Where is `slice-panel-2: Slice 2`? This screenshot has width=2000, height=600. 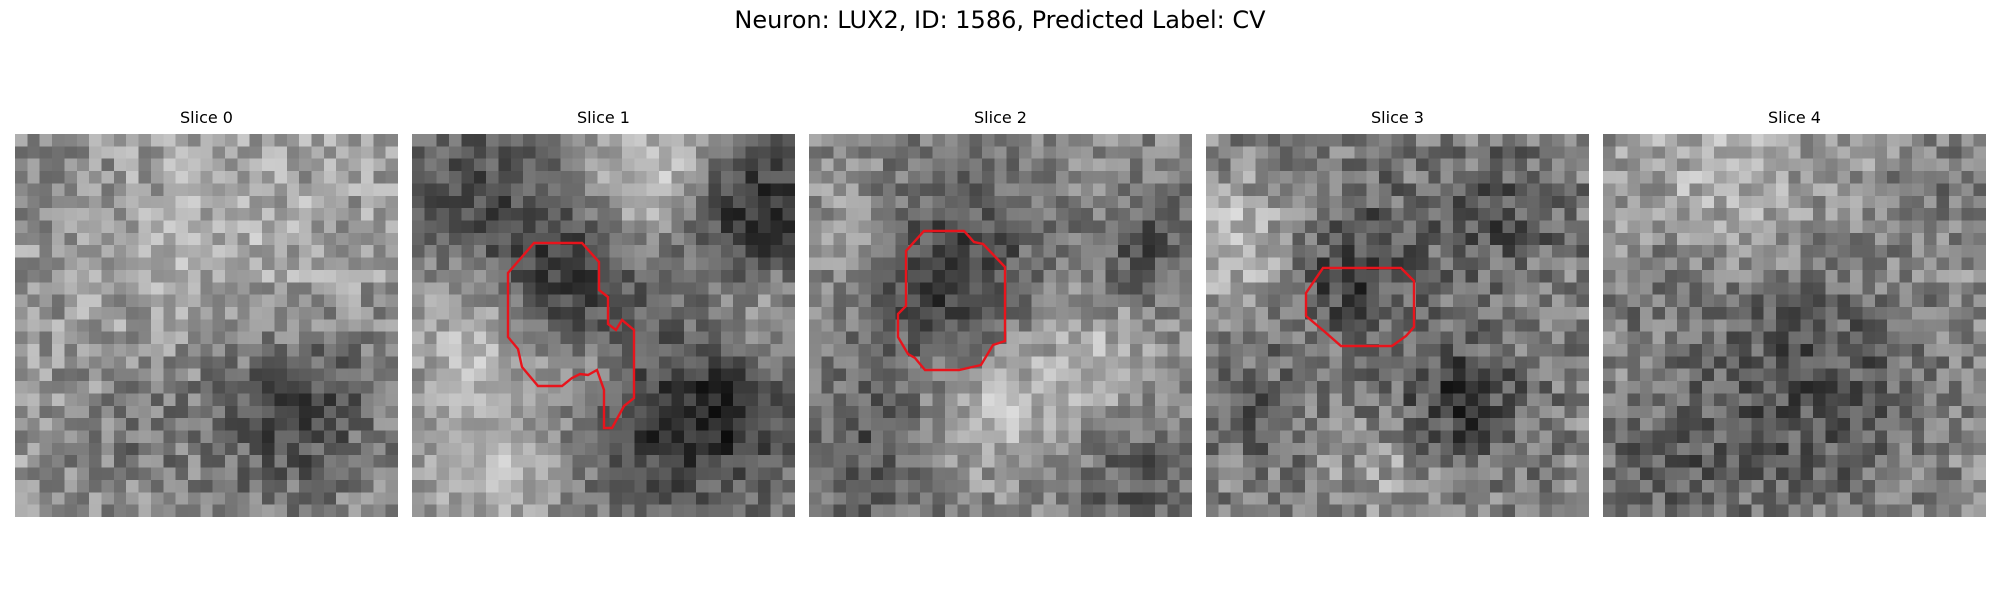
slice-panel-2: Slice 2 is located at coordinates (1000, 312).